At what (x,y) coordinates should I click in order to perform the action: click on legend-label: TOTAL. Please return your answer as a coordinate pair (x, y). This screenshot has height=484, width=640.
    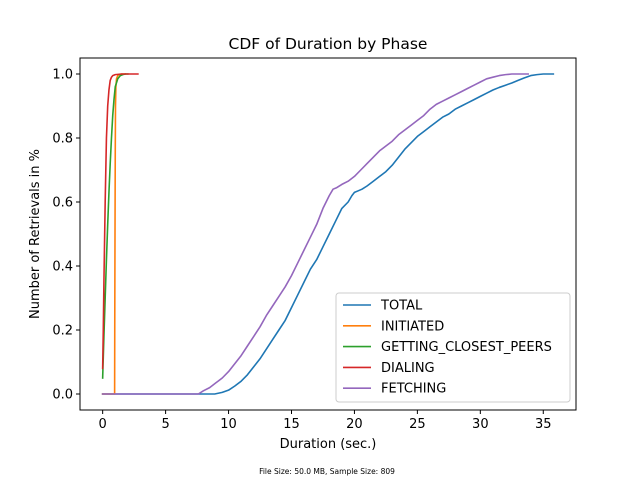
    Looking at the image, I should click on (401, 306).